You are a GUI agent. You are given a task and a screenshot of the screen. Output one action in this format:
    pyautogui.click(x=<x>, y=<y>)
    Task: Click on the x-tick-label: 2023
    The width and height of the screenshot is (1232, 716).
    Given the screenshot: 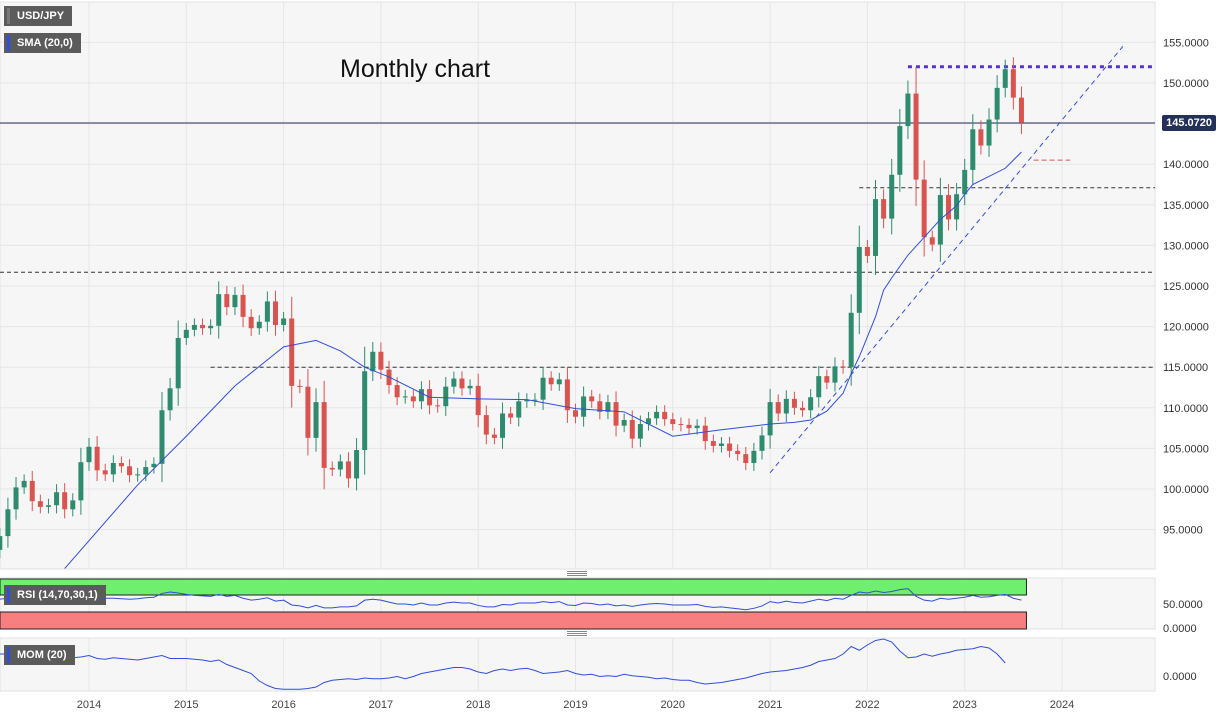 What is the action you would take?
    pyautogui.click(x=964, y=705)
    